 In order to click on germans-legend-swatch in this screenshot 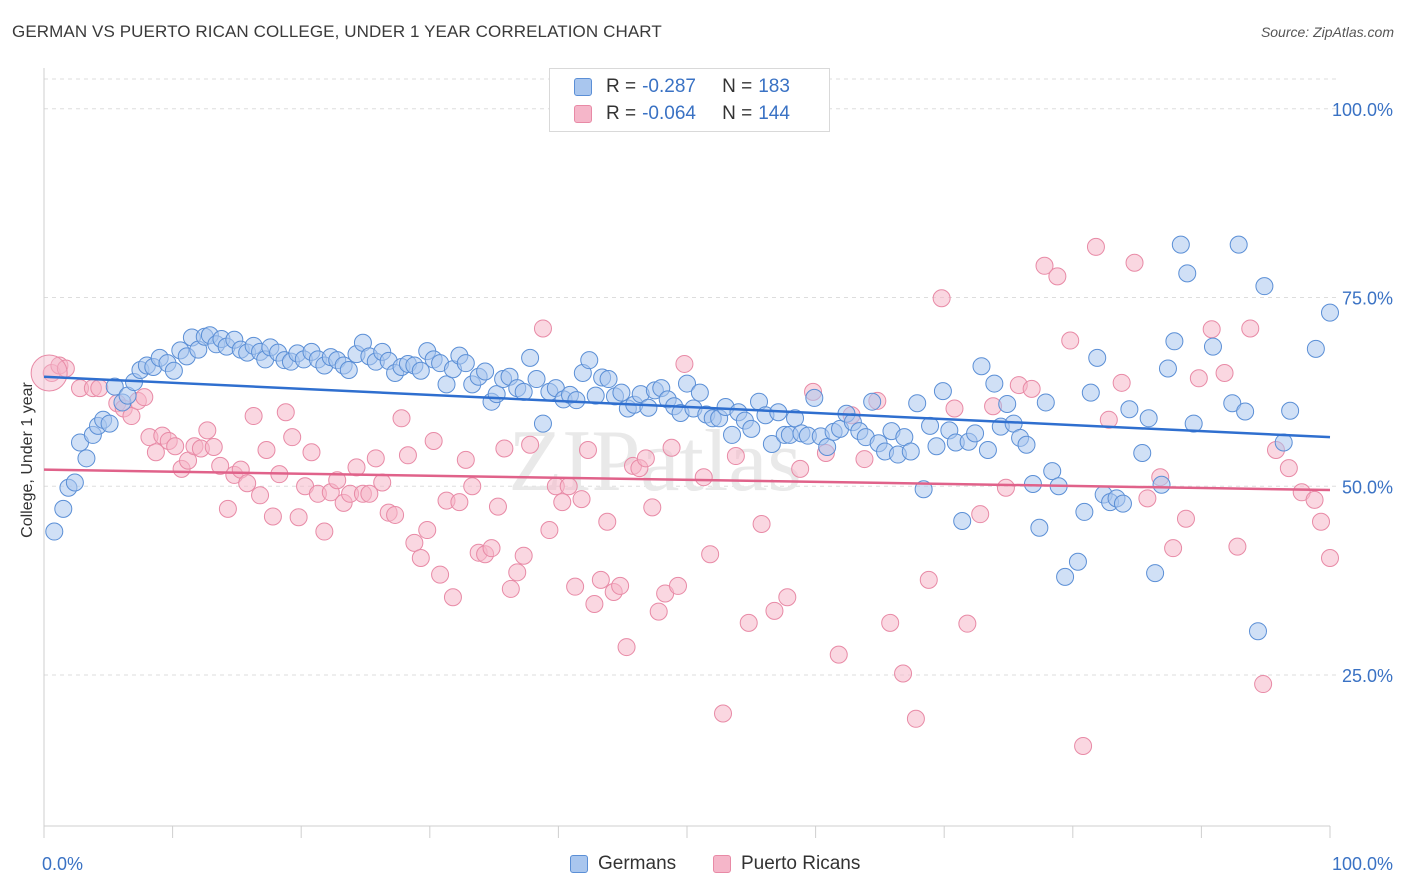, I will do `click(579, 864)`.